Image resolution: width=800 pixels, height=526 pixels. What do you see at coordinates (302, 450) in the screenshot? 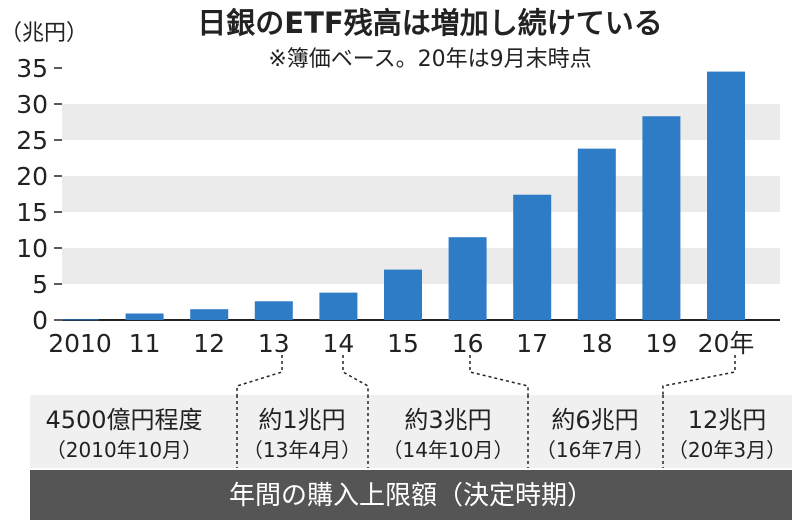
I see `limit-date-2: （13年4月）` at bounding box center [302, 450].